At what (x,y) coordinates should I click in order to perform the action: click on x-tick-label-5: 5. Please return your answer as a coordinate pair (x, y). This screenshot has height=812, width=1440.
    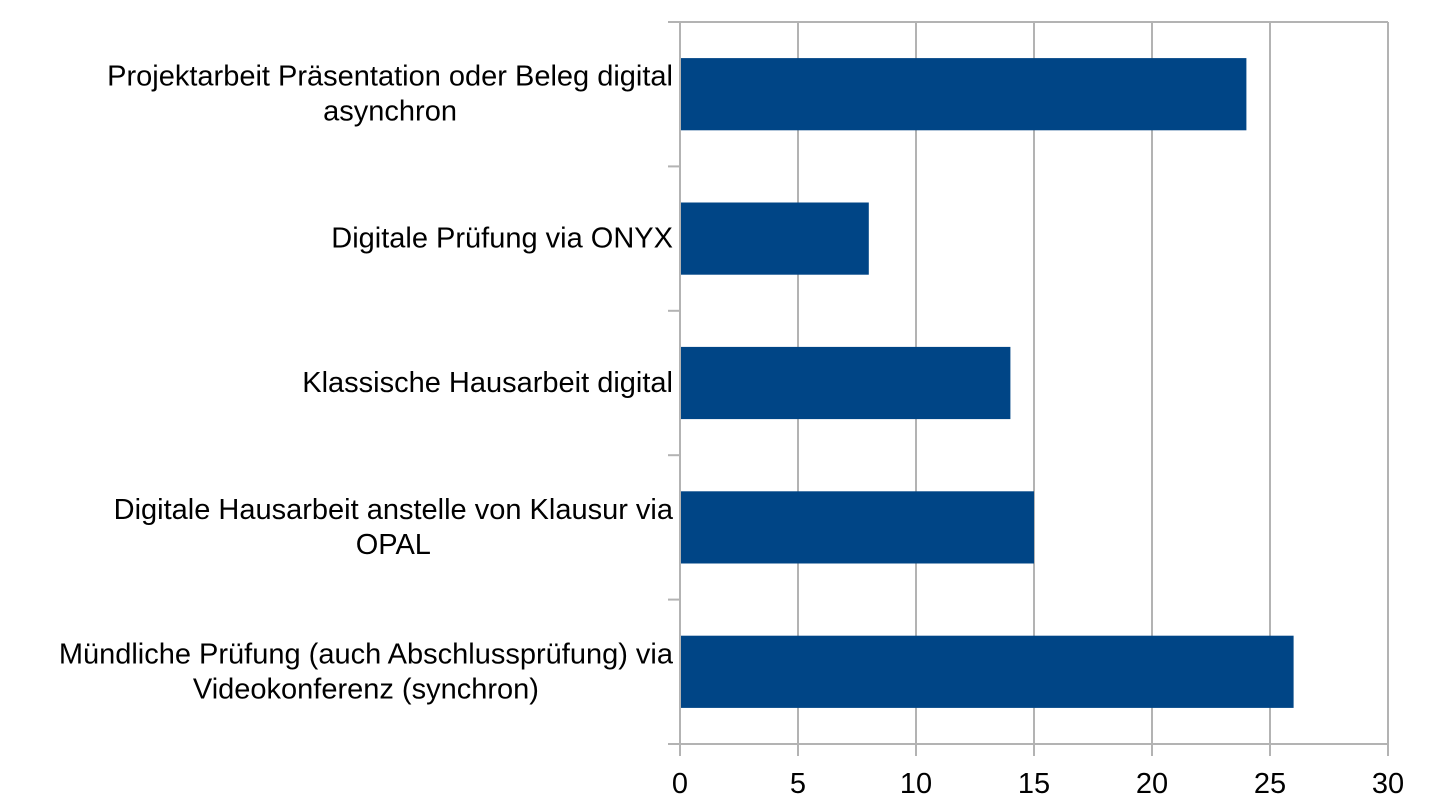
    Looking at the image, I should click on (798, 784).